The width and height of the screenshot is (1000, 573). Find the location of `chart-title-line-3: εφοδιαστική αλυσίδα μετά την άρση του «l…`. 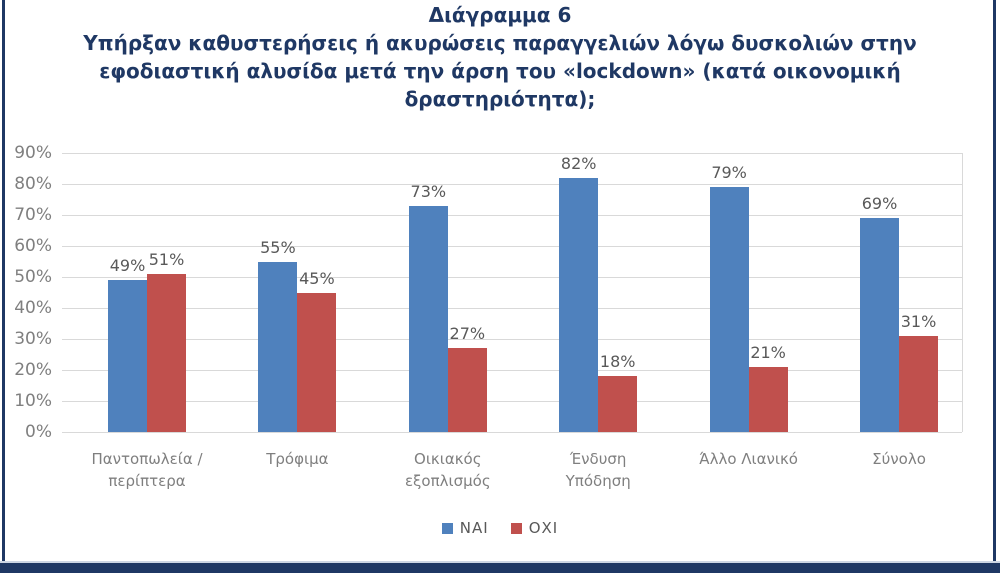

chart-title-line-3: εφοδιαστική αλυσίδα μετά την άρση του «l… is located at coordinates (500, 71).